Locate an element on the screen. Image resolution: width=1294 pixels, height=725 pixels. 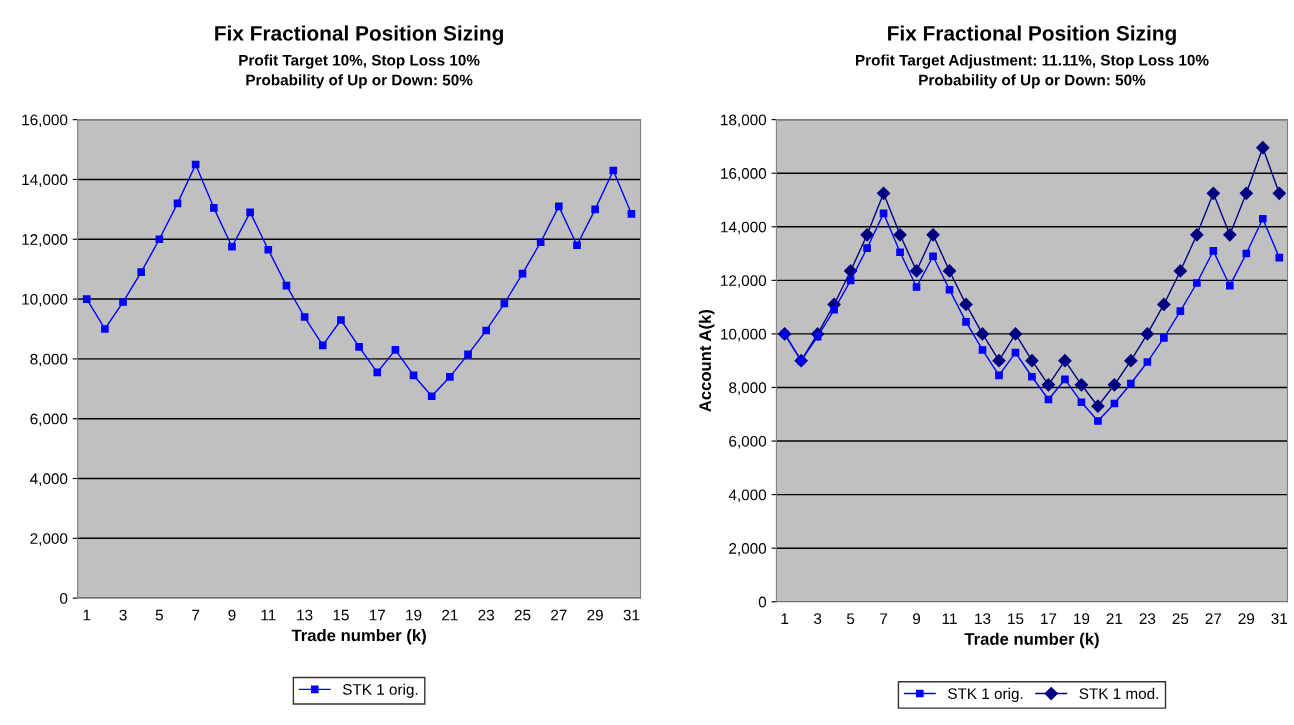
legend-label: STK 1 mod. is located at coordinates (1118, 693).